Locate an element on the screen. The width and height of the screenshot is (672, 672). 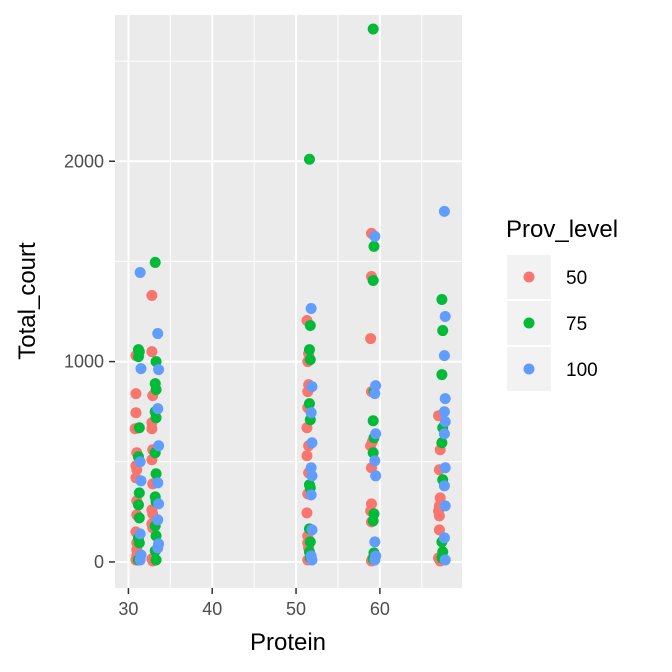
legend-title: Prov_level is located at coordinates (562, 229).